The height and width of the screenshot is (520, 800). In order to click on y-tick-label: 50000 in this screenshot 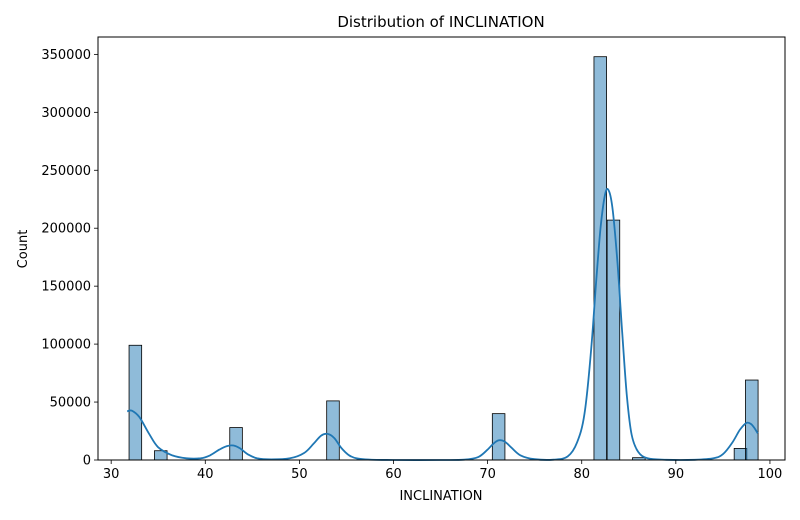, I will do `click(70, 403)`.